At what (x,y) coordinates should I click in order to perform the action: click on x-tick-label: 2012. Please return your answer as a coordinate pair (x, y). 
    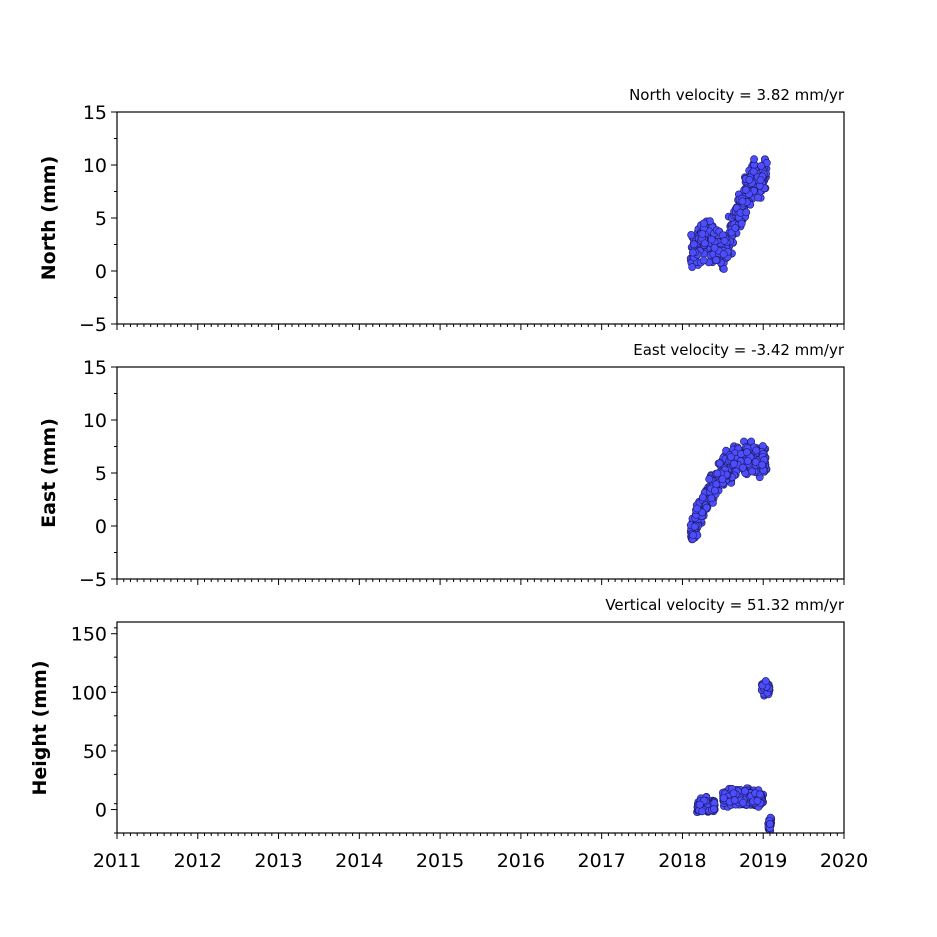
    Looking at the image, I should click on (198, 861).